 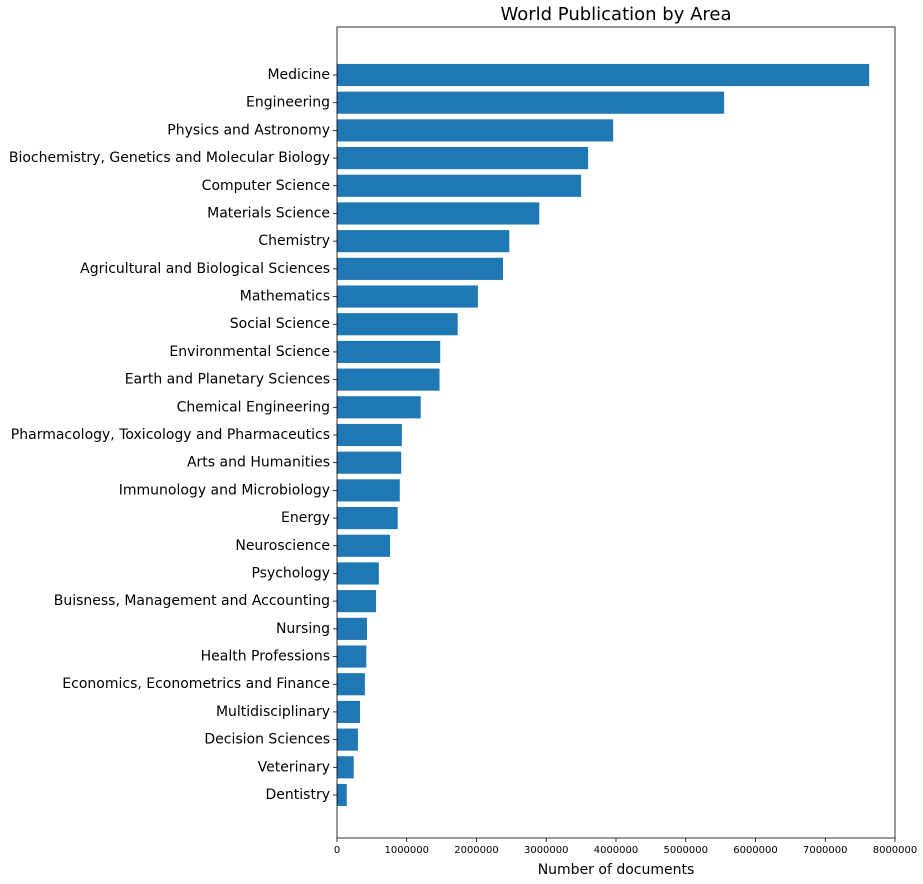 I want to click on y-tick-label: Buisness, Management and Accounting, so click(x=192, y=601).